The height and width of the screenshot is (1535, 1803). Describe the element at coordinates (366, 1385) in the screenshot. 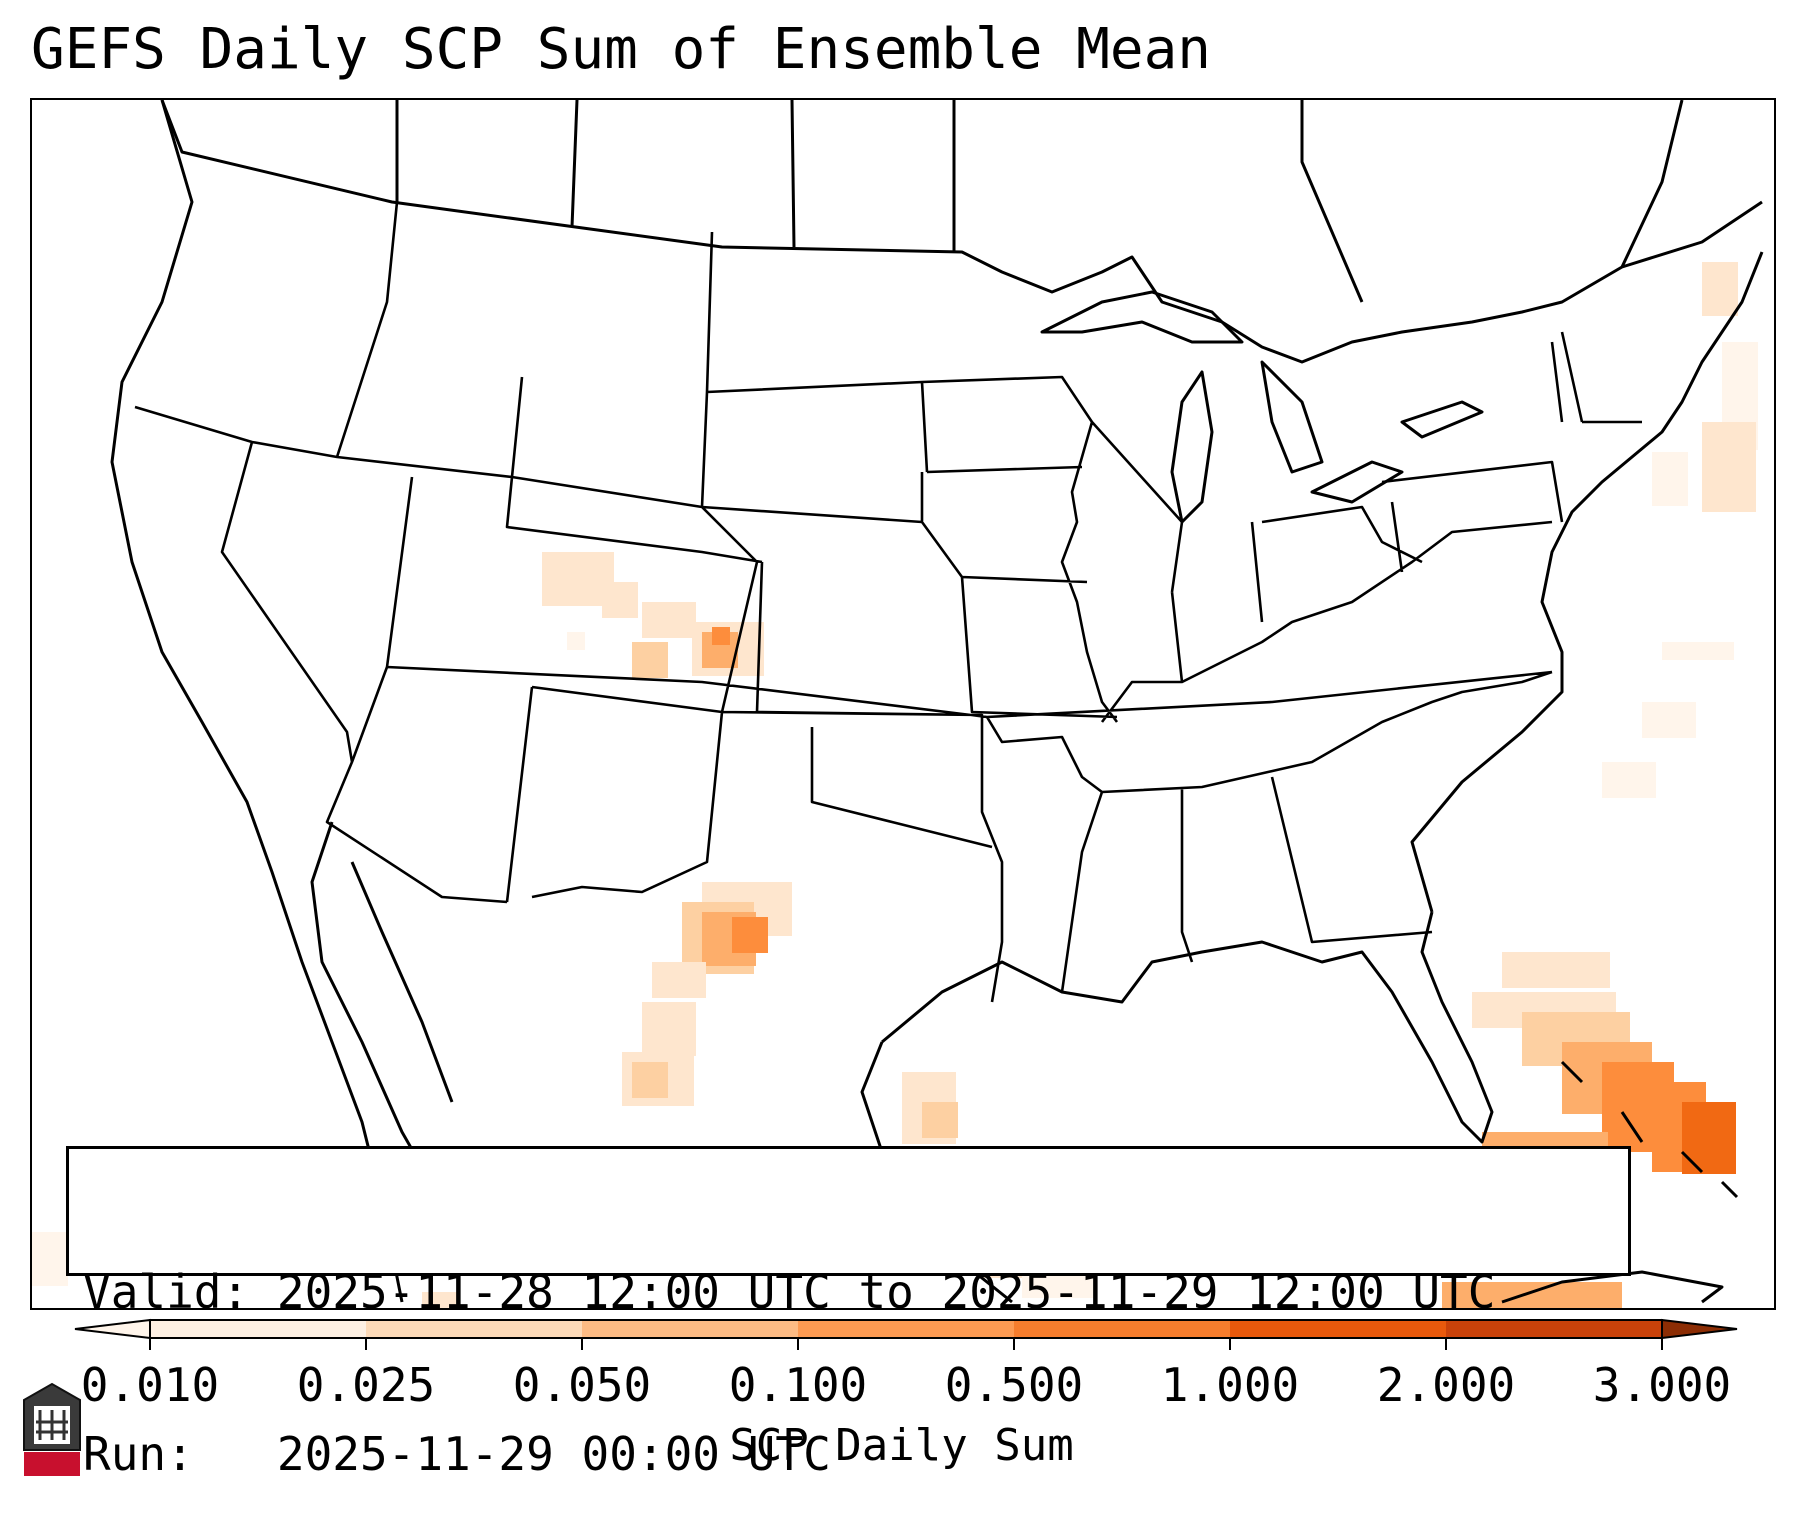

I see `colorbar-tick-label: 0.025` at that location.